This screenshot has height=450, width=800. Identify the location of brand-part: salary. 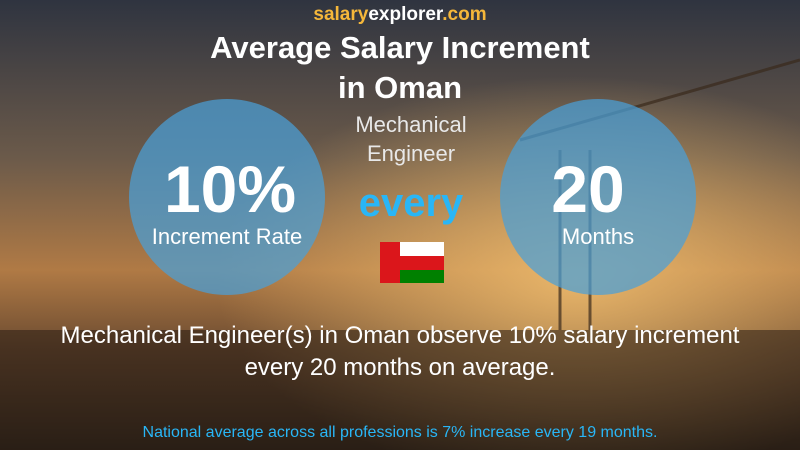
(340, 14).